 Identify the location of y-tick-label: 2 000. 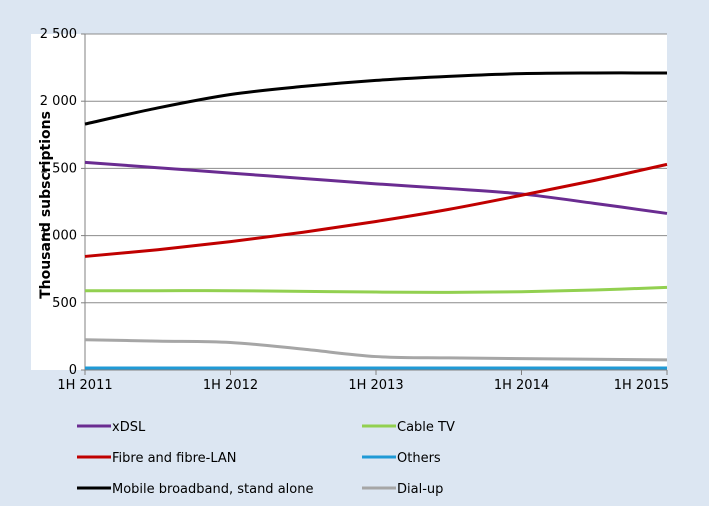
(58, 101).